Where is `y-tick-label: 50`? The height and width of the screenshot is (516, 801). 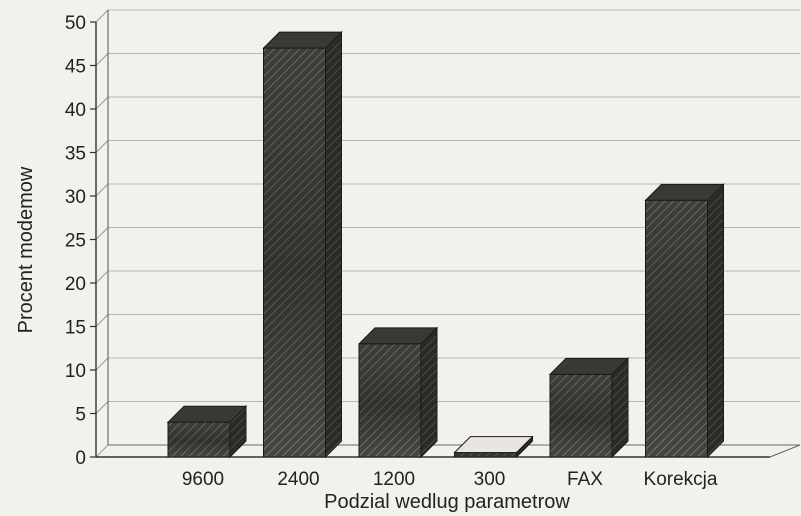
y-tick-label: 50 is located at coordinates (75, 23).